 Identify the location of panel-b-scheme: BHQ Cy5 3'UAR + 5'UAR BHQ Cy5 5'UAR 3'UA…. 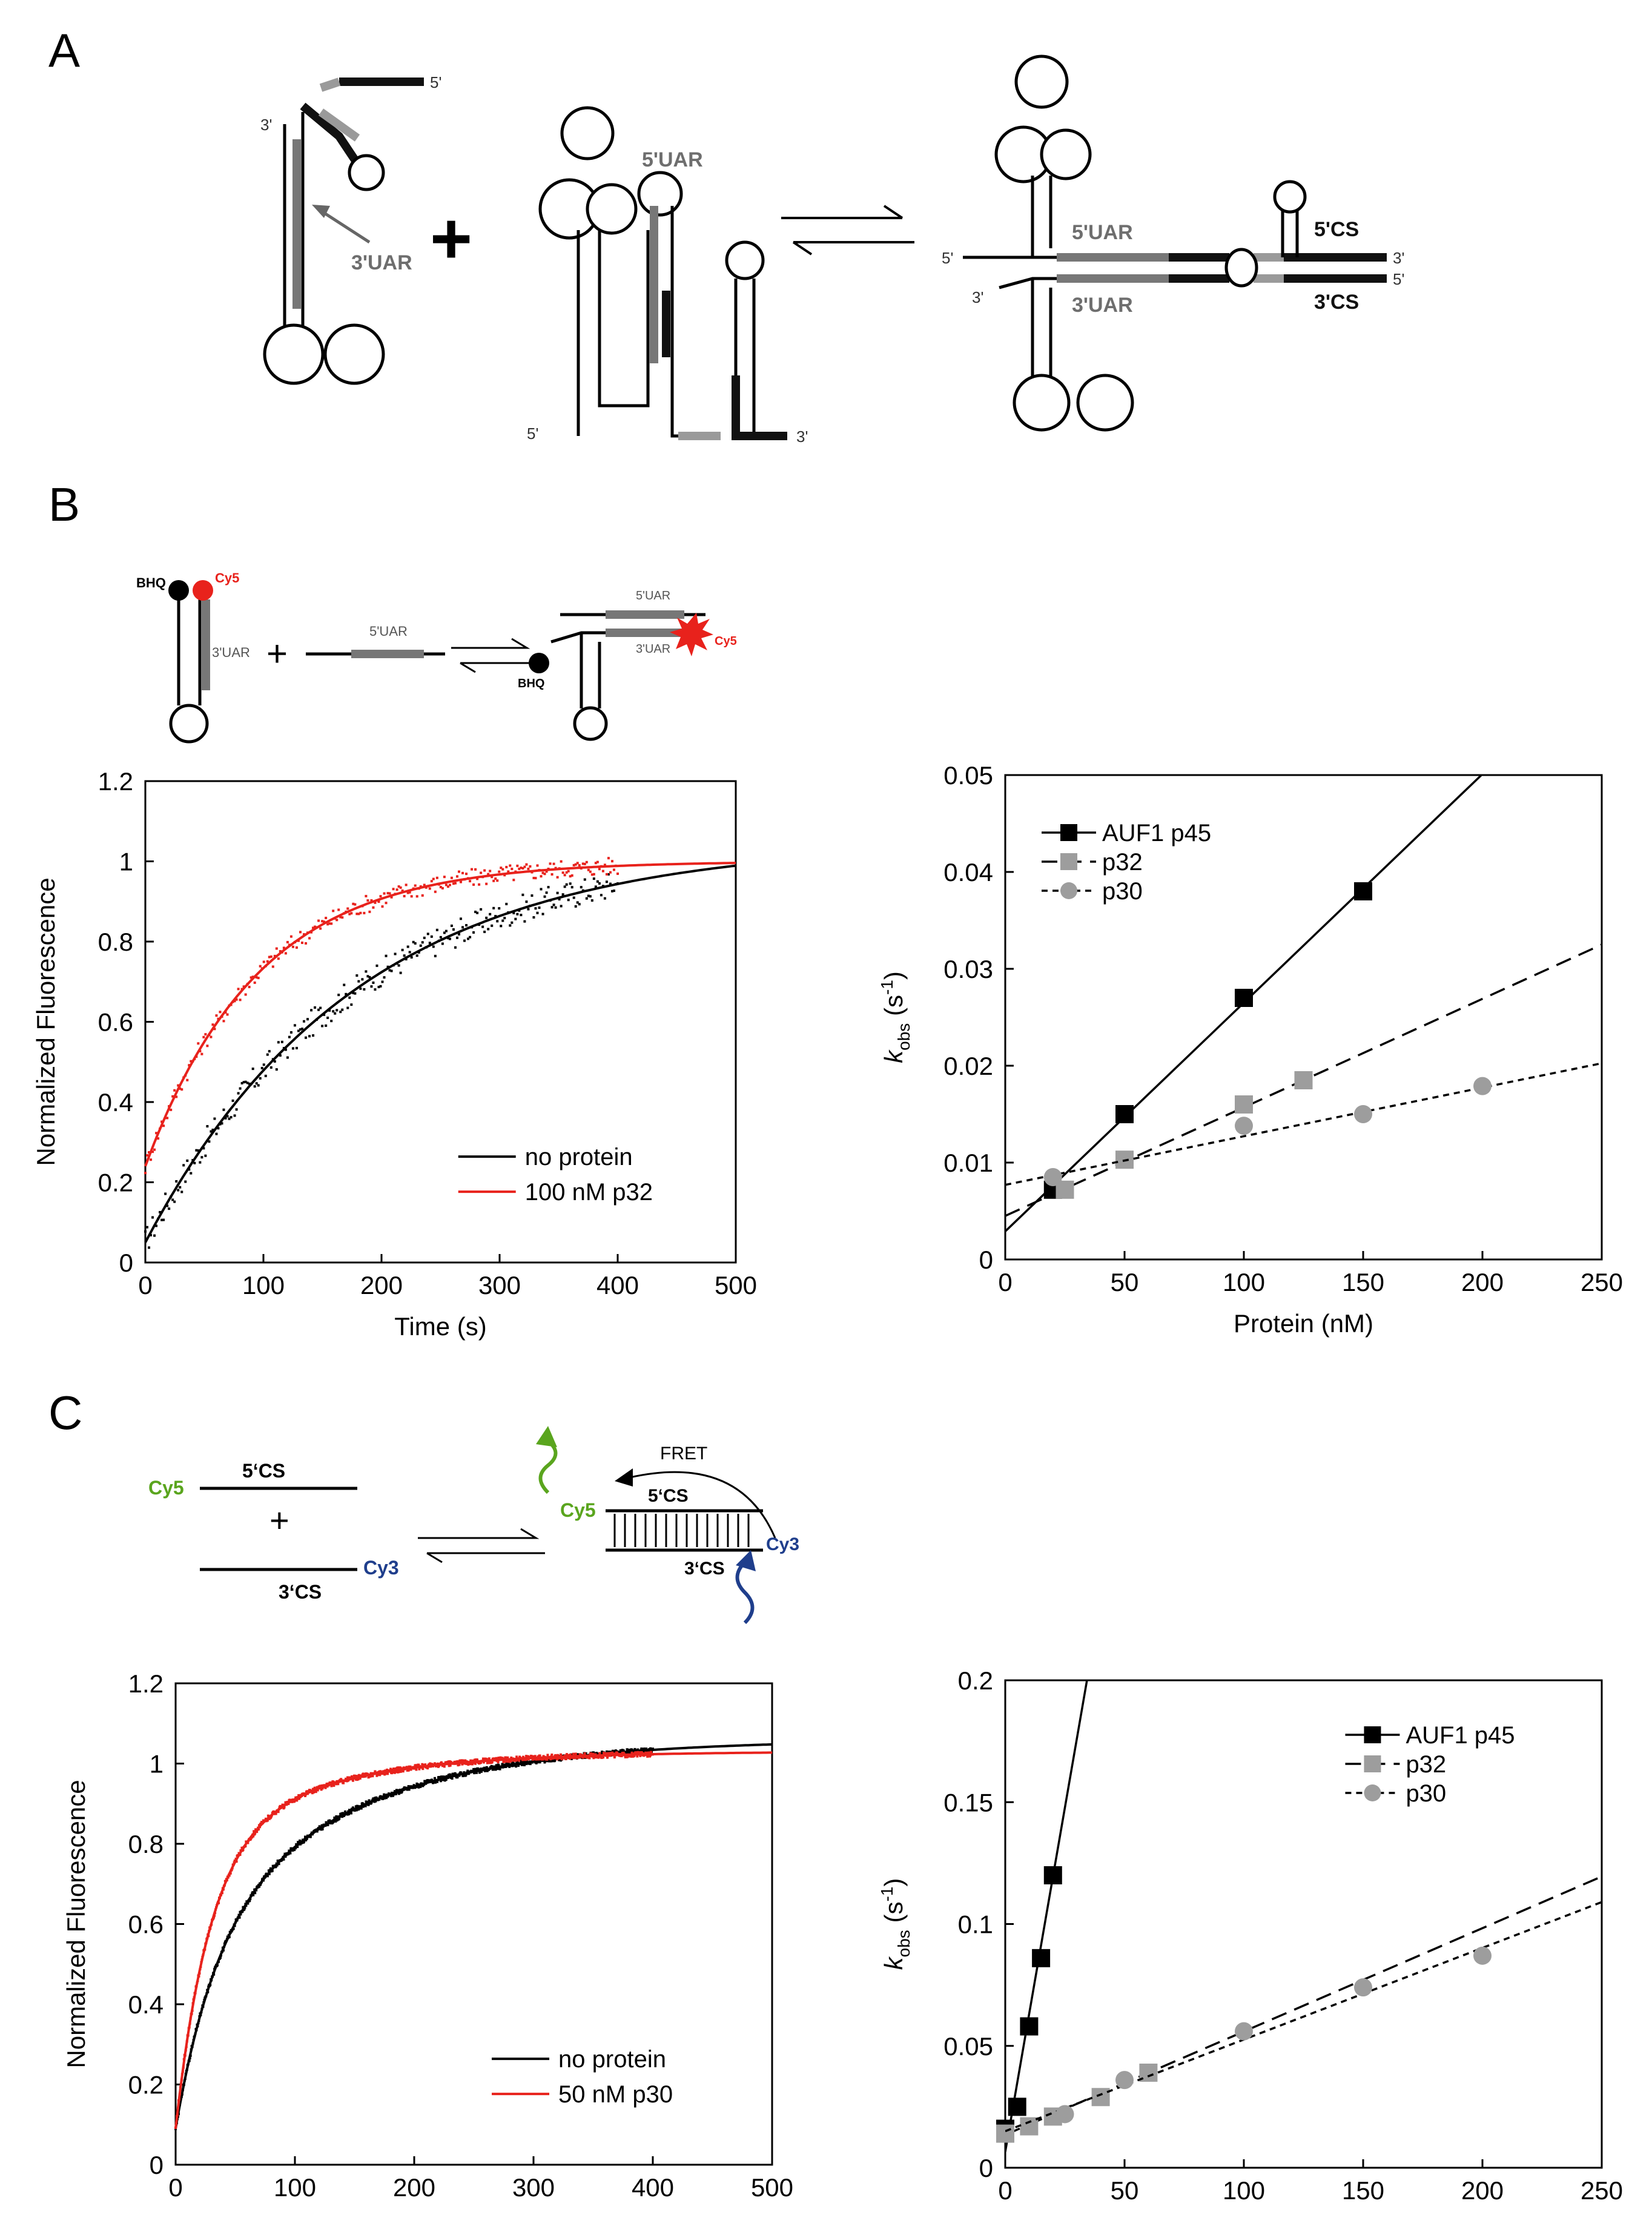
(436, 657).